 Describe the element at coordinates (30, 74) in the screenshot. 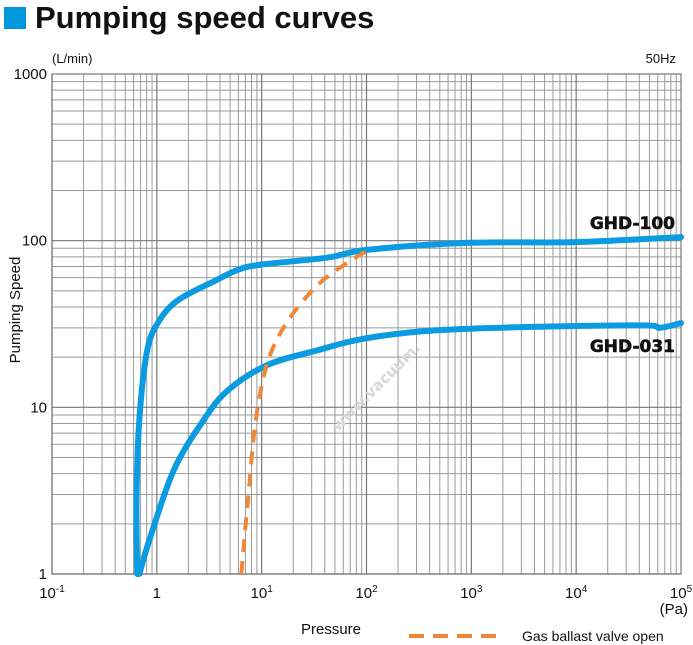

I see `y-tick-label: 1000` at that location.